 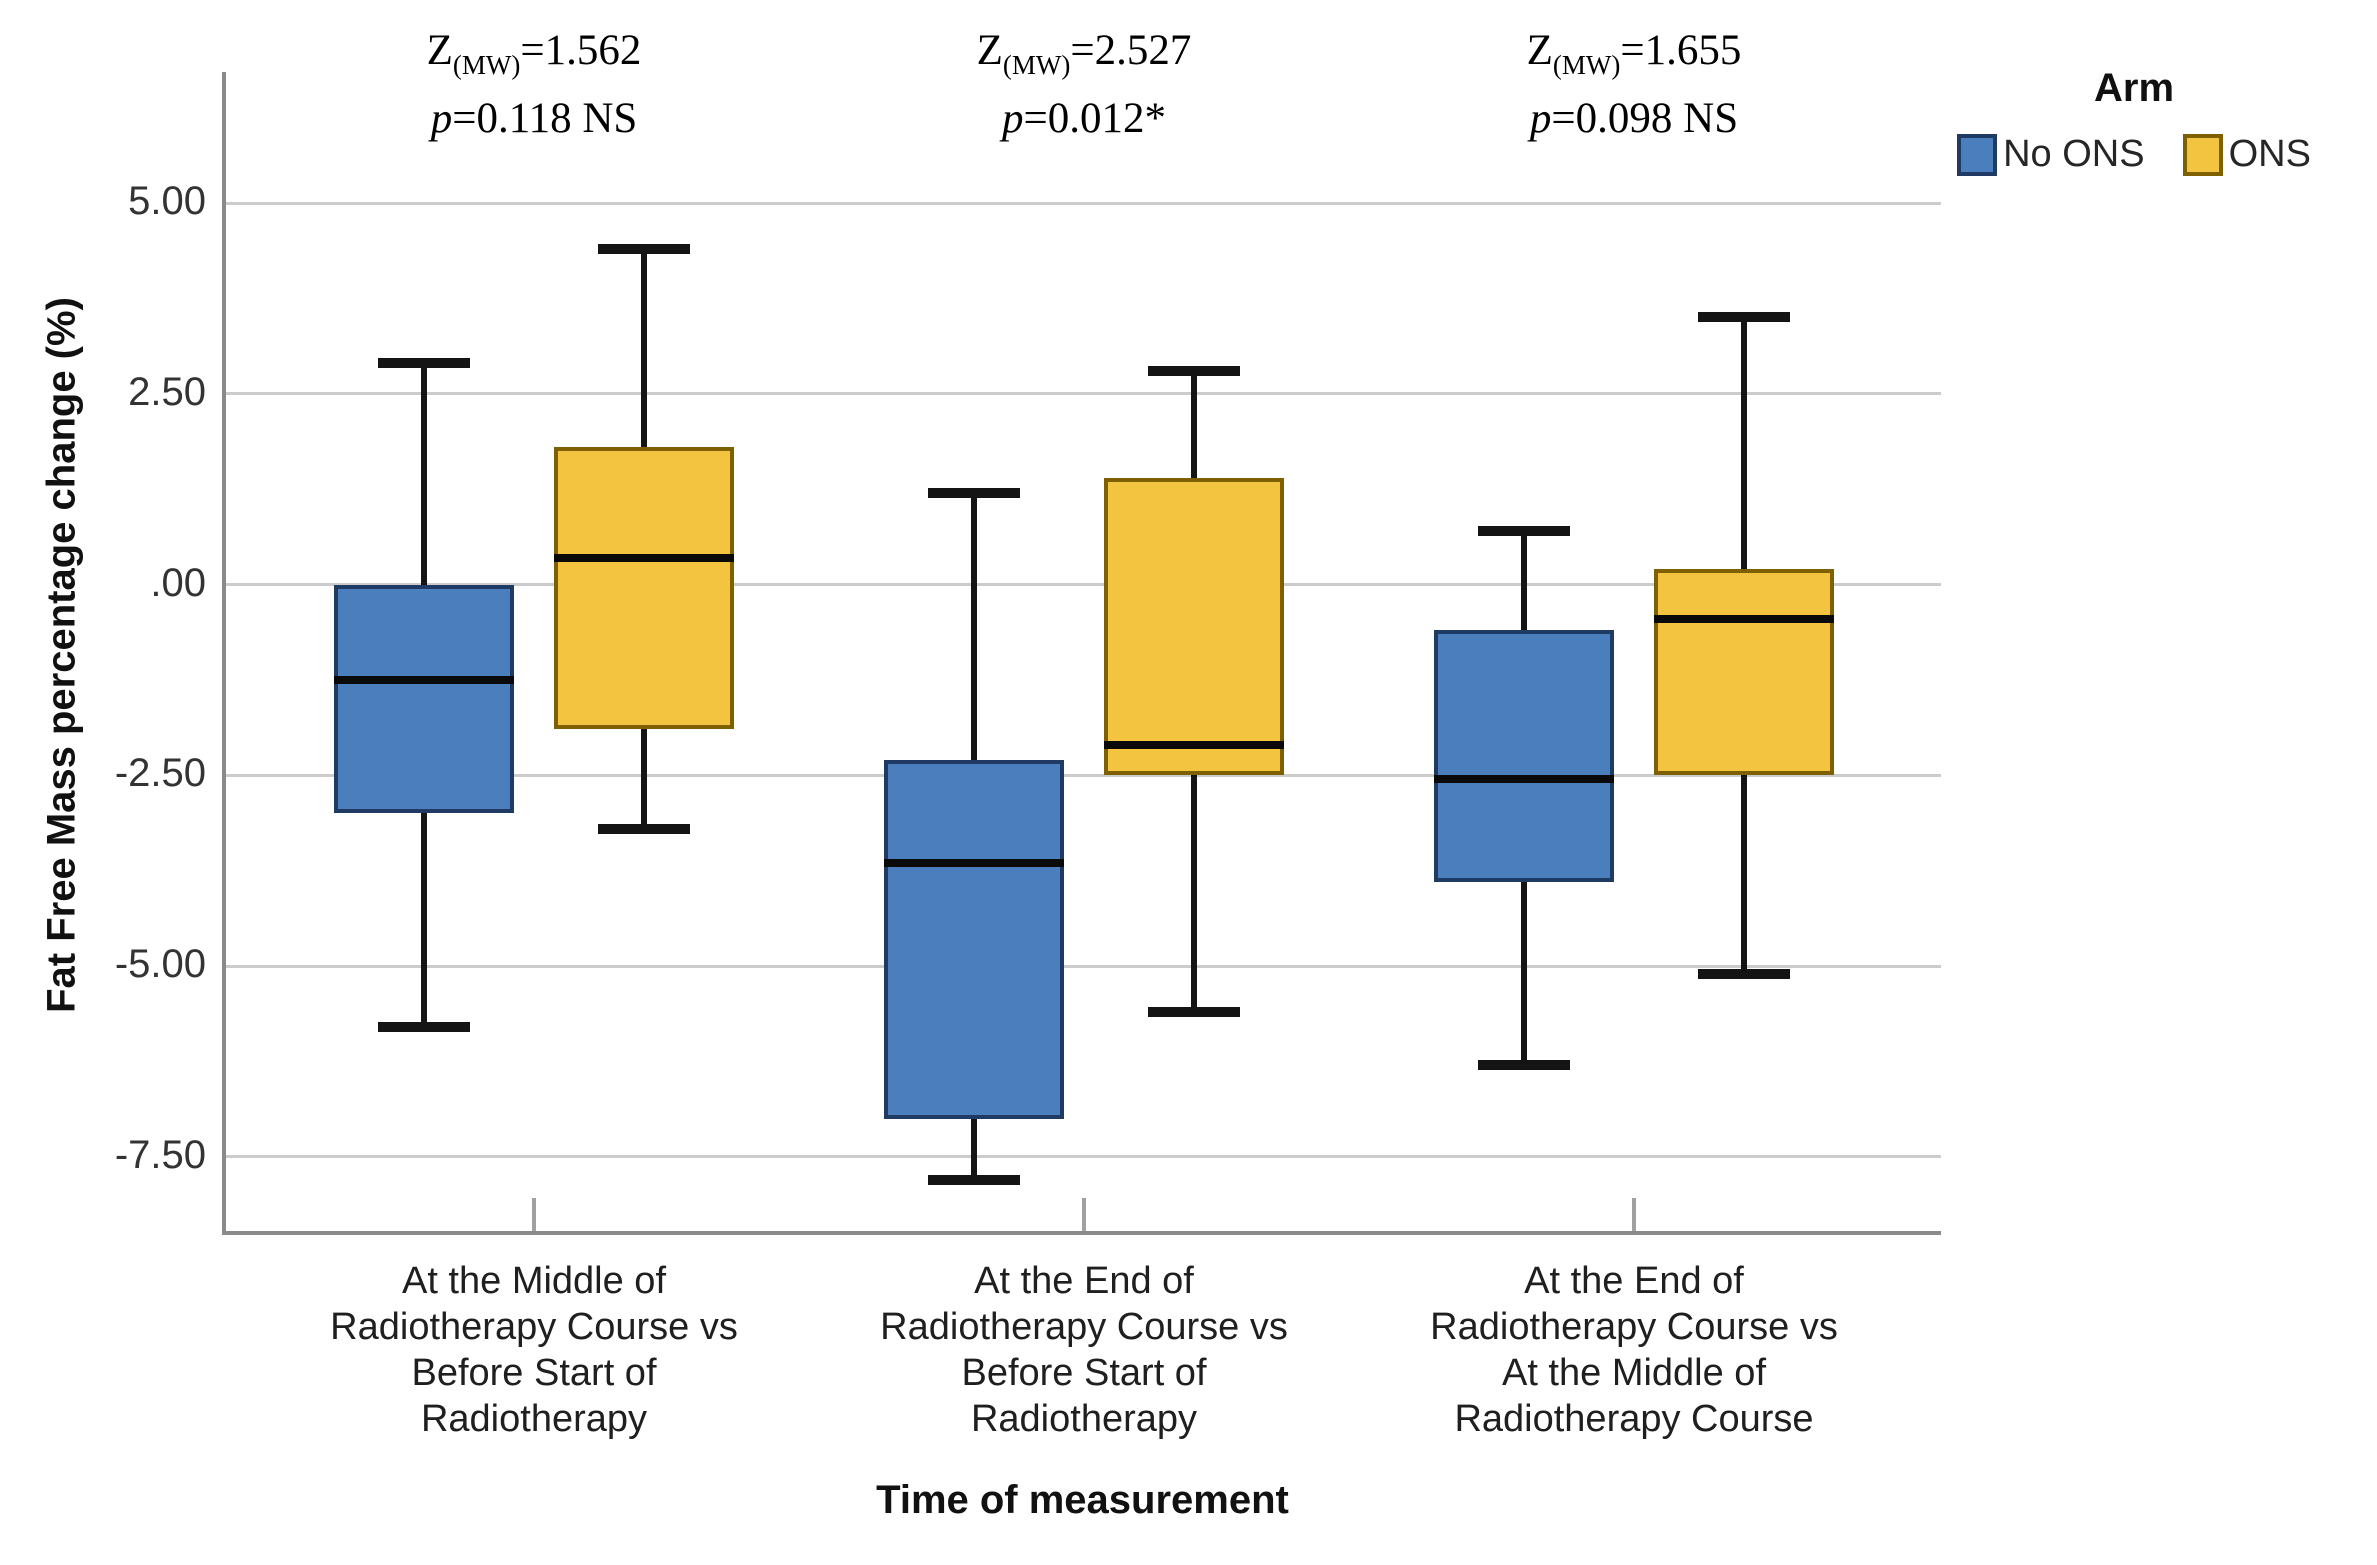 What do you see at coordinates (1634, 53) in the screenshot?
I see `z-statistic-line: Z(MW)=1.655` at bounding box center [1634, 53].